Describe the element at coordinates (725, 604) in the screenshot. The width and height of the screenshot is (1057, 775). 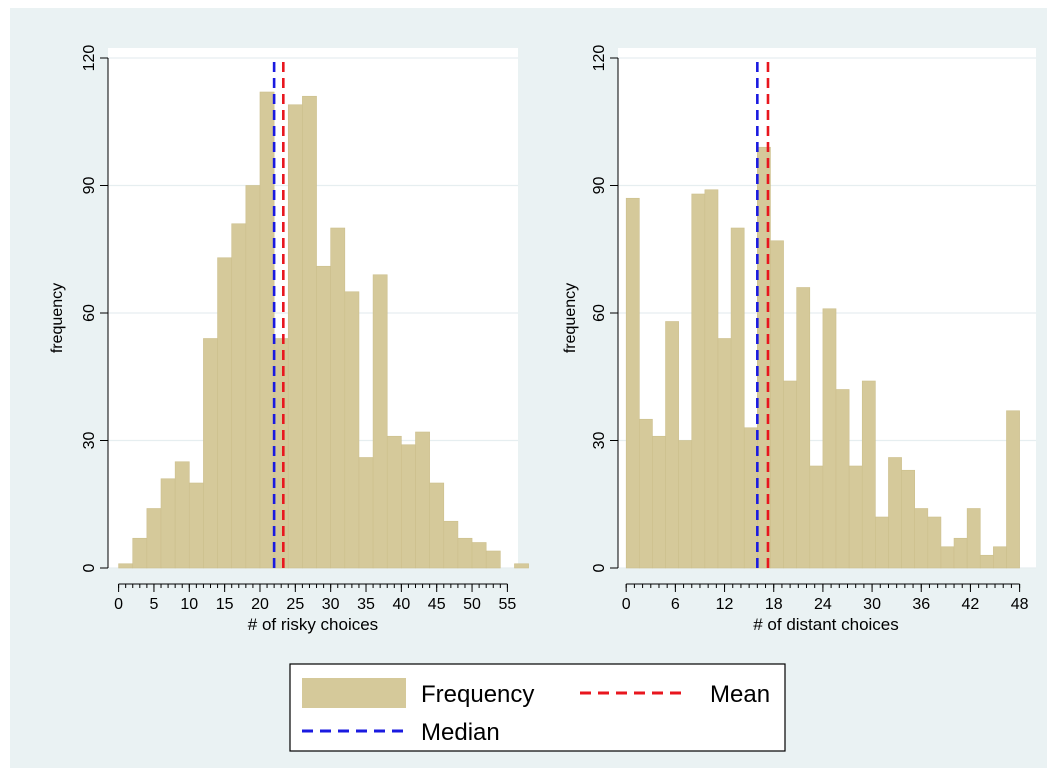
I see `x-tick-label: 12` at that location.